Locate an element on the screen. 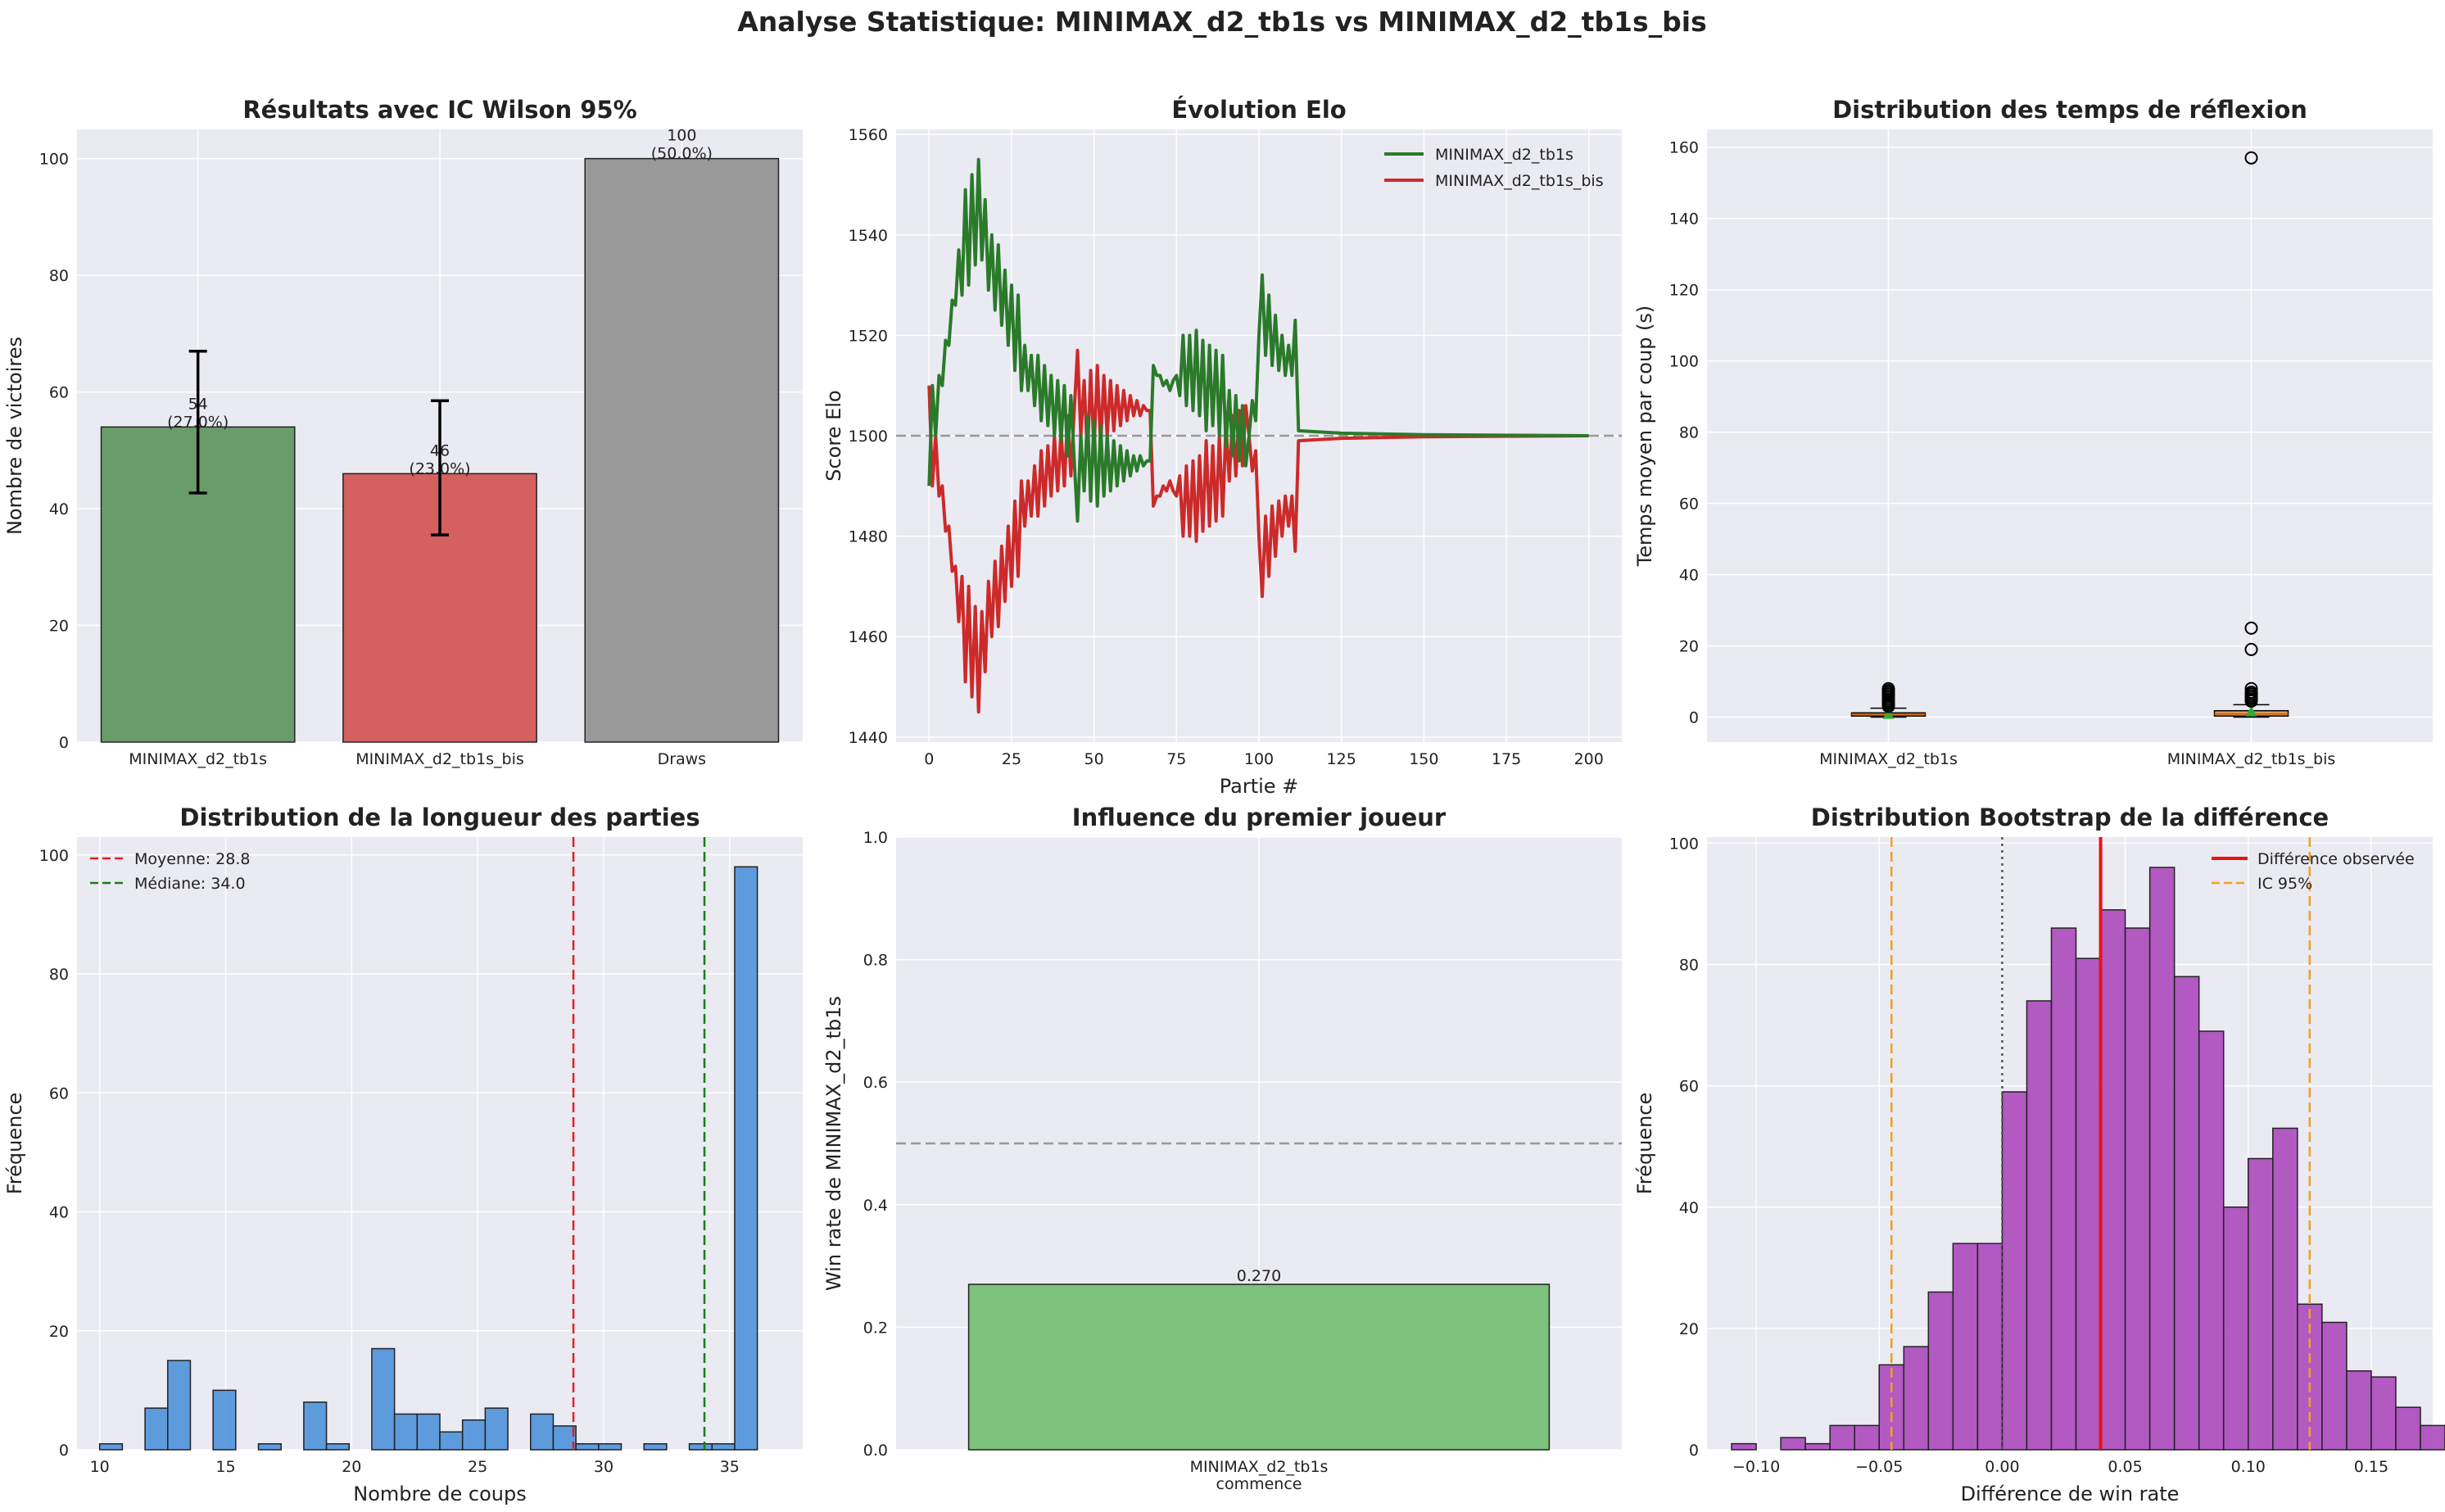 This screenshot has height=1512, width=2445. x-tick-label: 0.05 is located at coordinates (2125, 1467).